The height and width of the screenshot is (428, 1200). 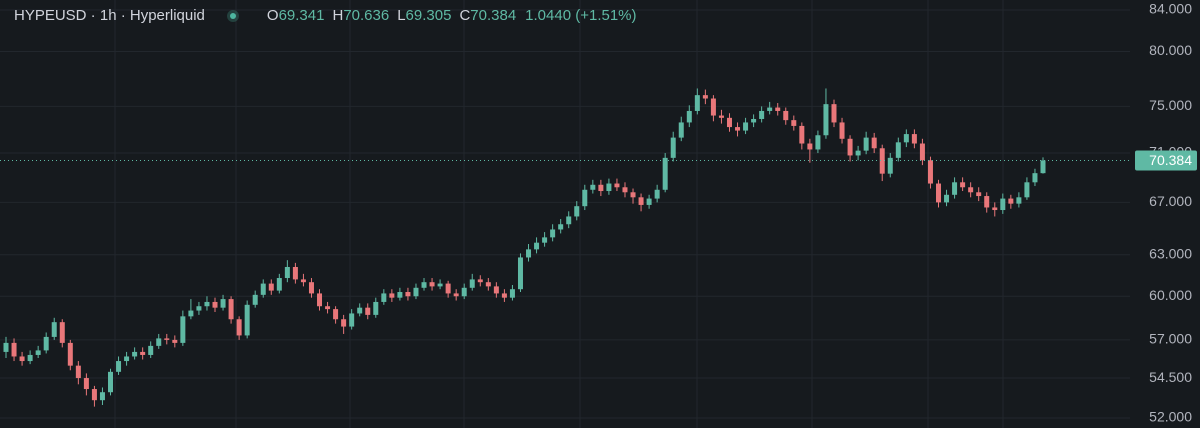 What do you see at coordinates (1170, 339) in the screenshot?
I see `y-tick-label: 57.000` at bounding box center [1170, 339].